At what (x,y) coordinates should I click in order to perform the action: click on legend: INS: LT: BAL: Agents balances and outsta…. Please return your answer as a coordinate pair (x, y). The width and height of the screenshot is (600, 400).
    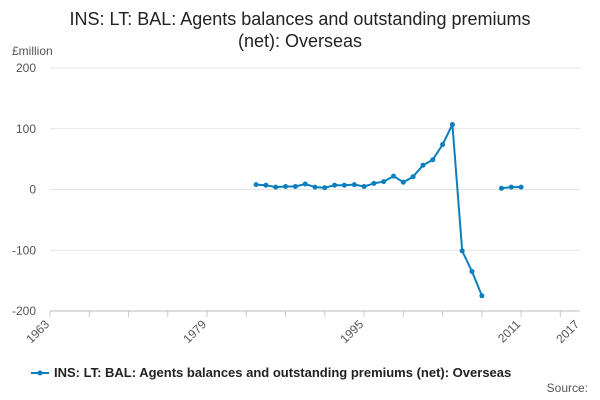
    Looking at the image, I should click on (270, 372).